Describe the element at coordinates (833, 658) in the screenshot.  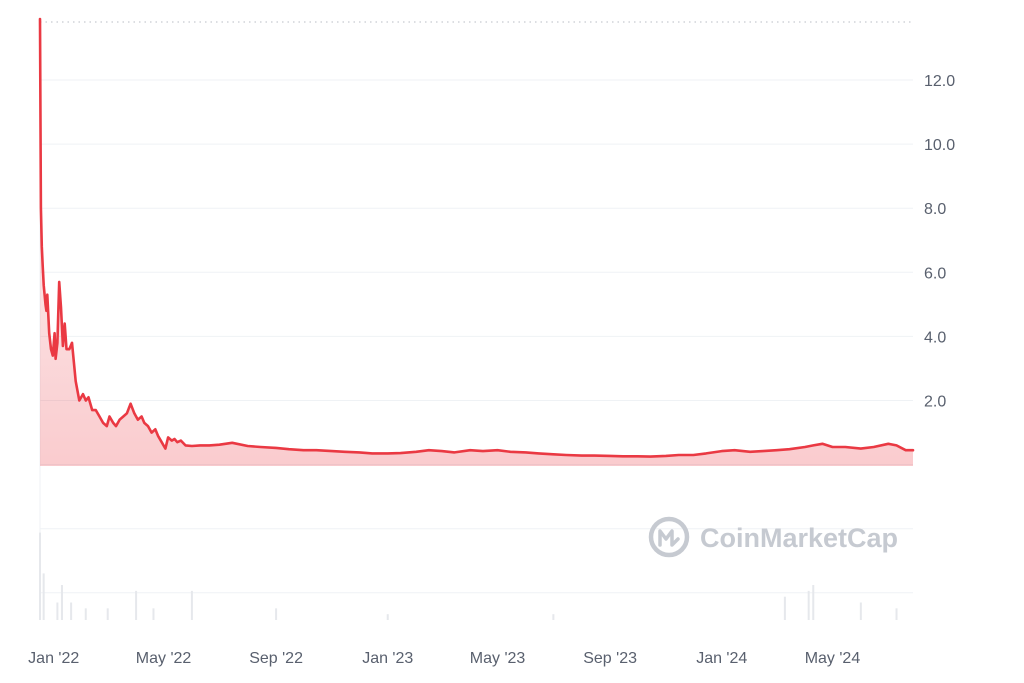
I see `x-tick-label: May '24` at that location.